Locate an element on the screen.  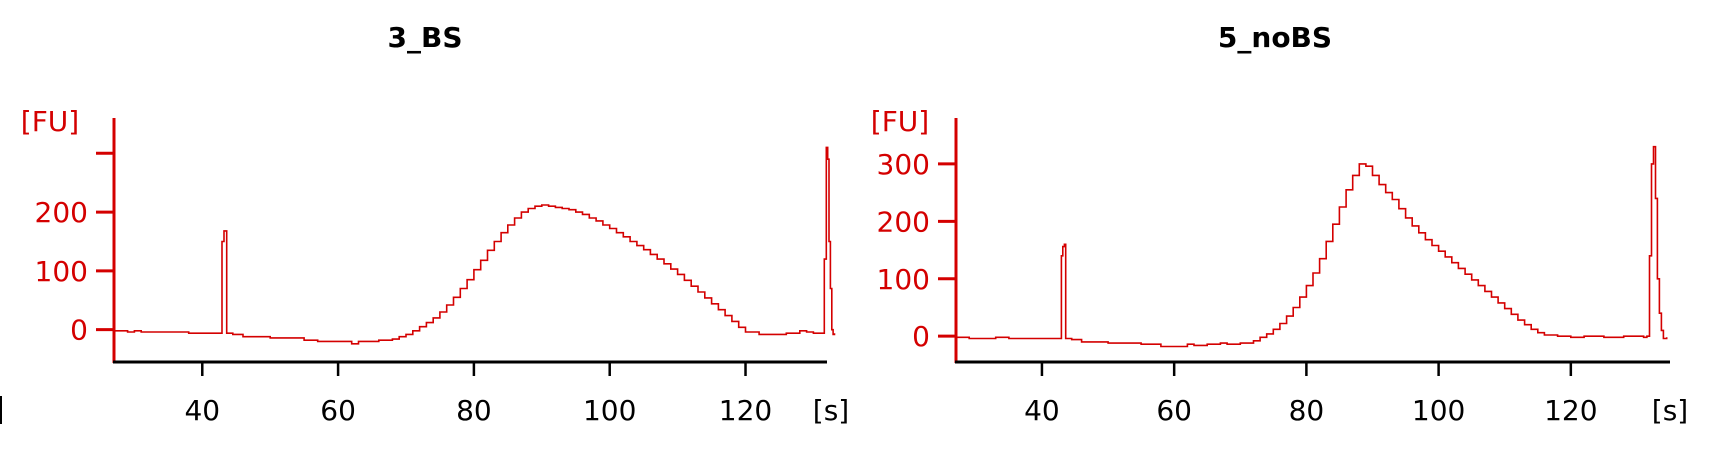
partial-axis-fragment is located at coordinates (1, 410).